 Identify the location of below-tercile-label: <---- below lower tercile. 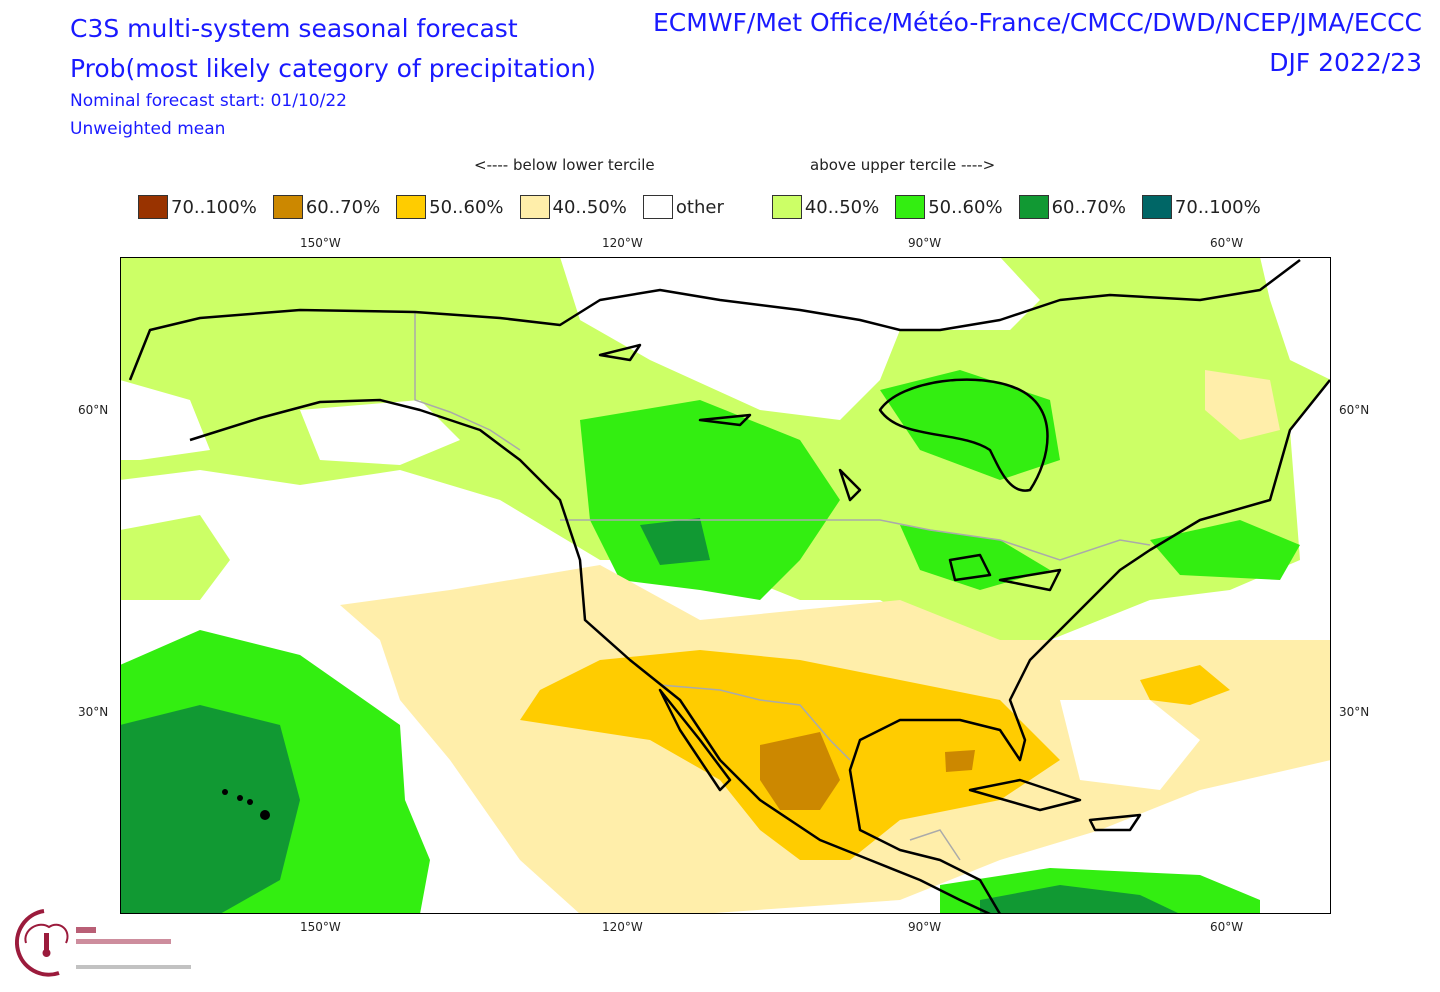
(564, 165).